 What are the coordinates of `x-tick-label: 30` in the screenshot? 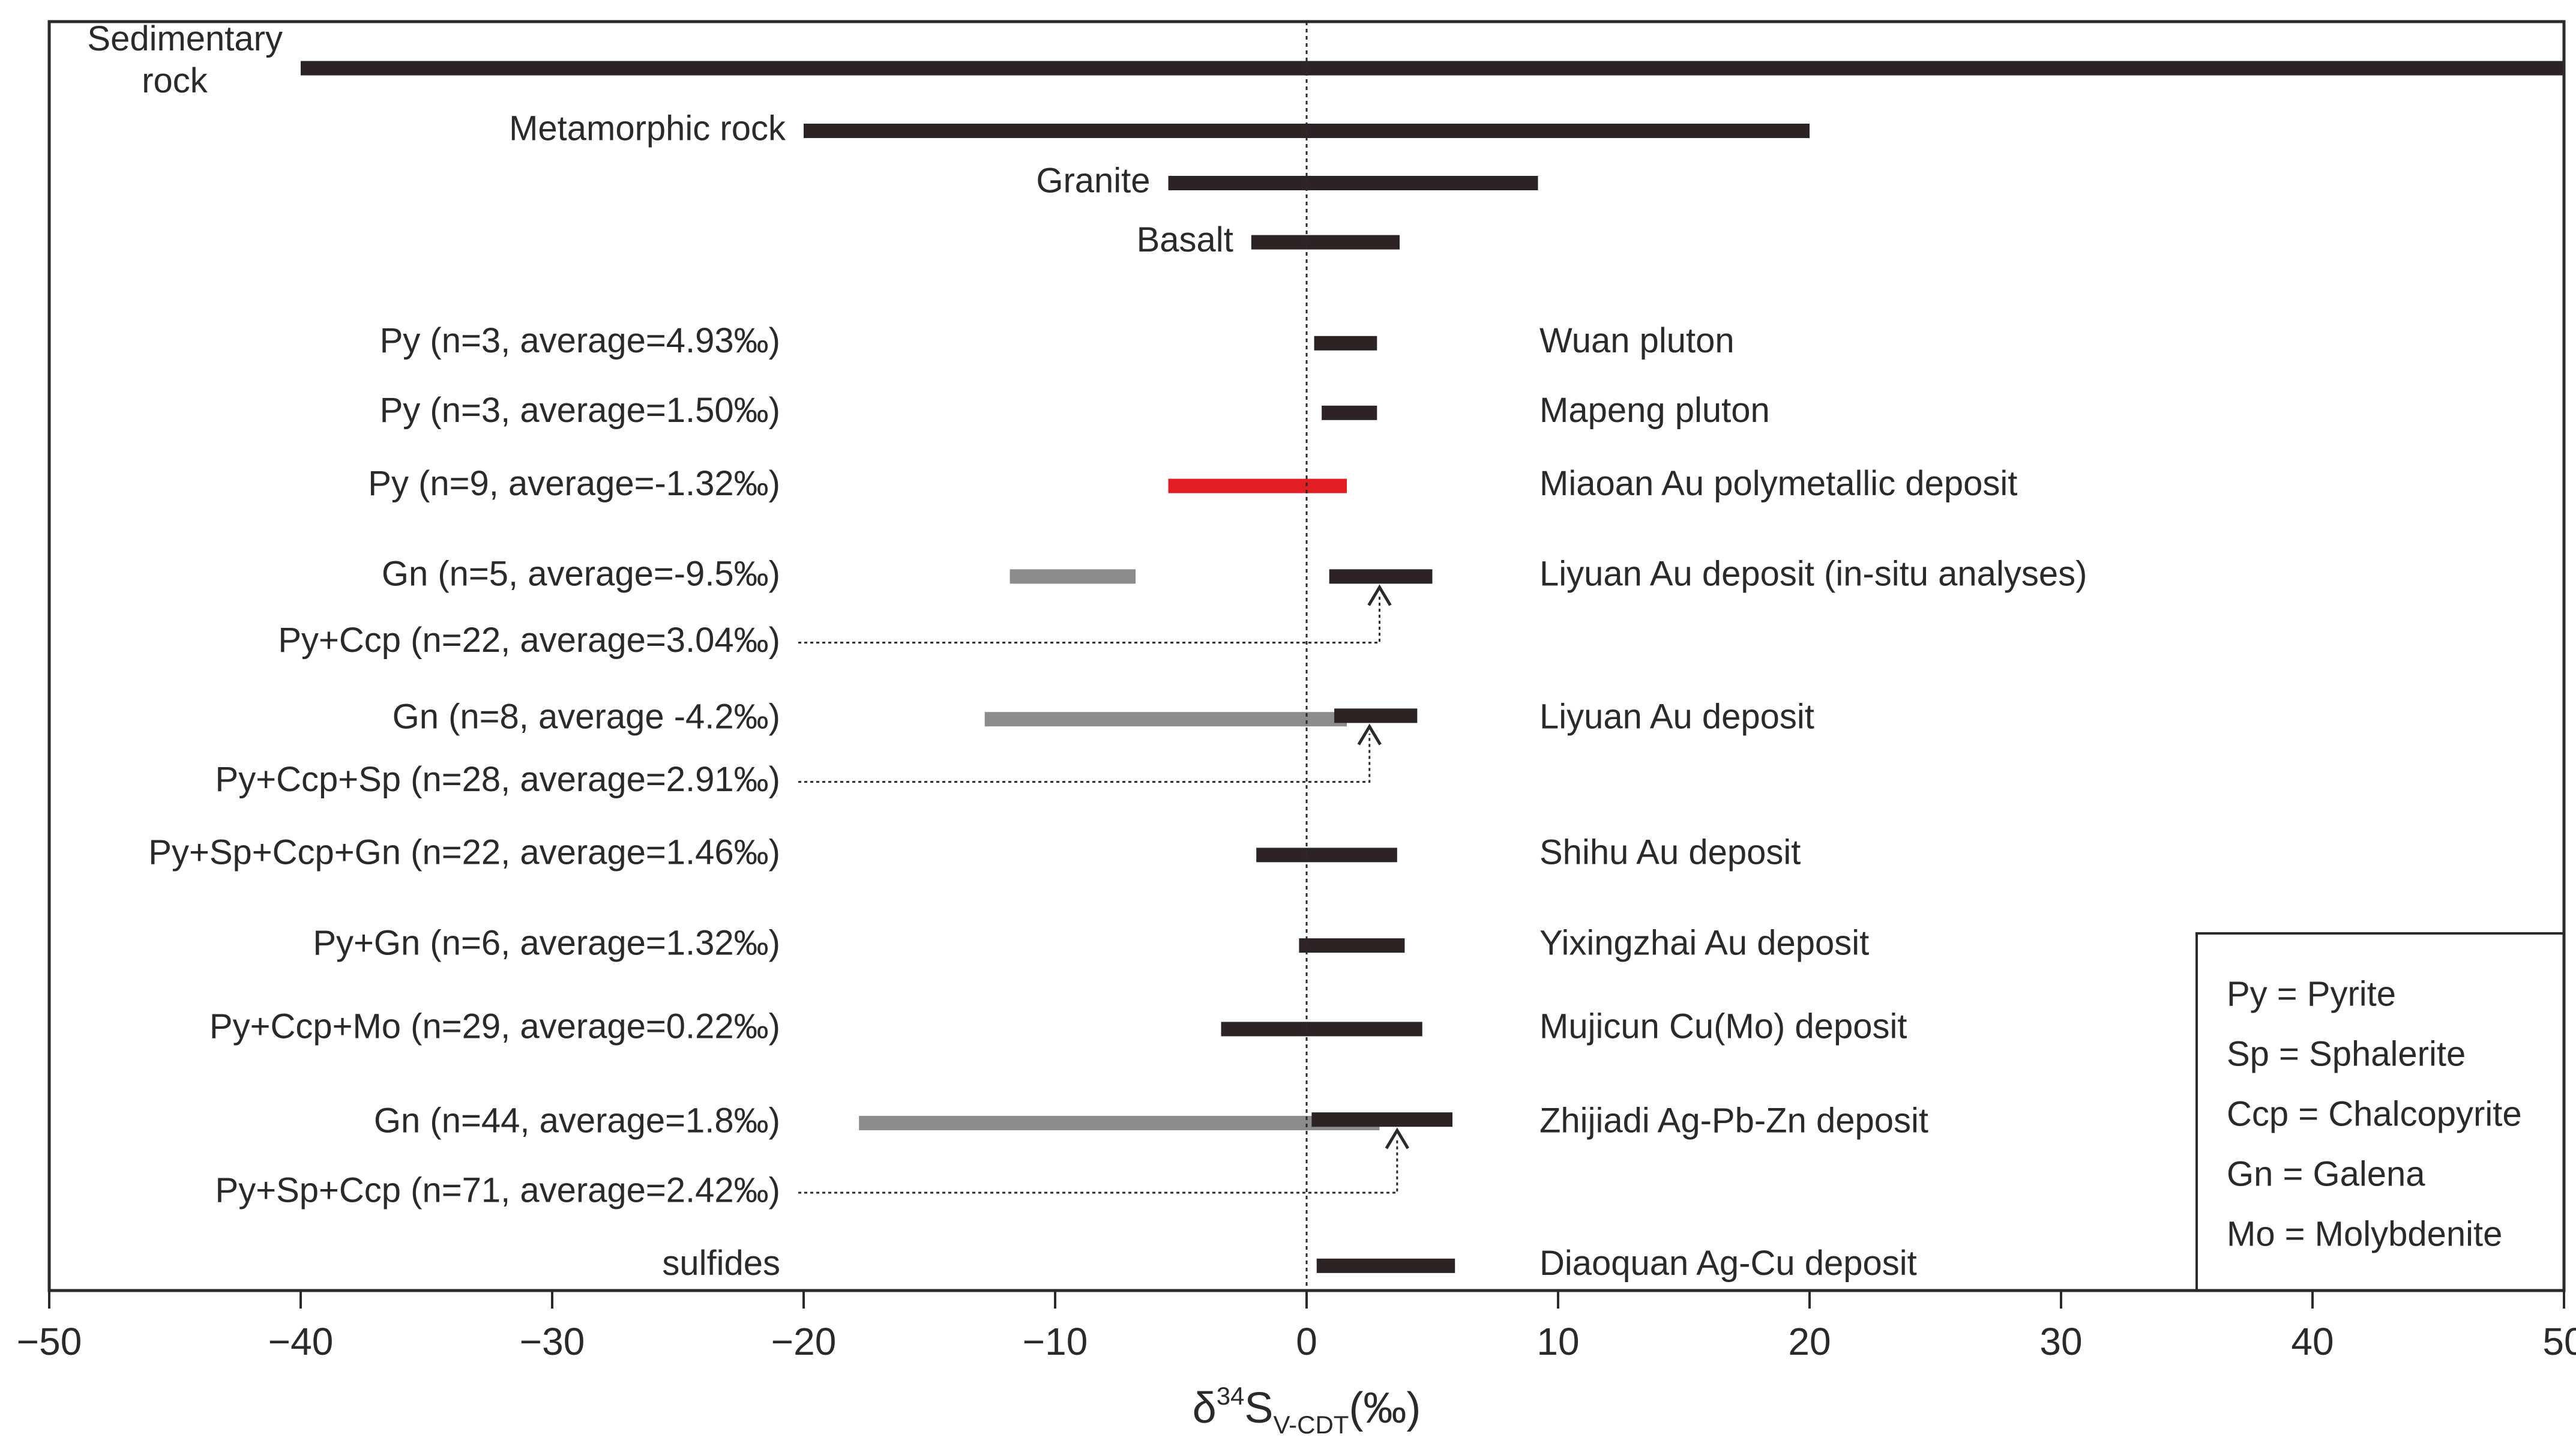 It's located at (2060, 1341).